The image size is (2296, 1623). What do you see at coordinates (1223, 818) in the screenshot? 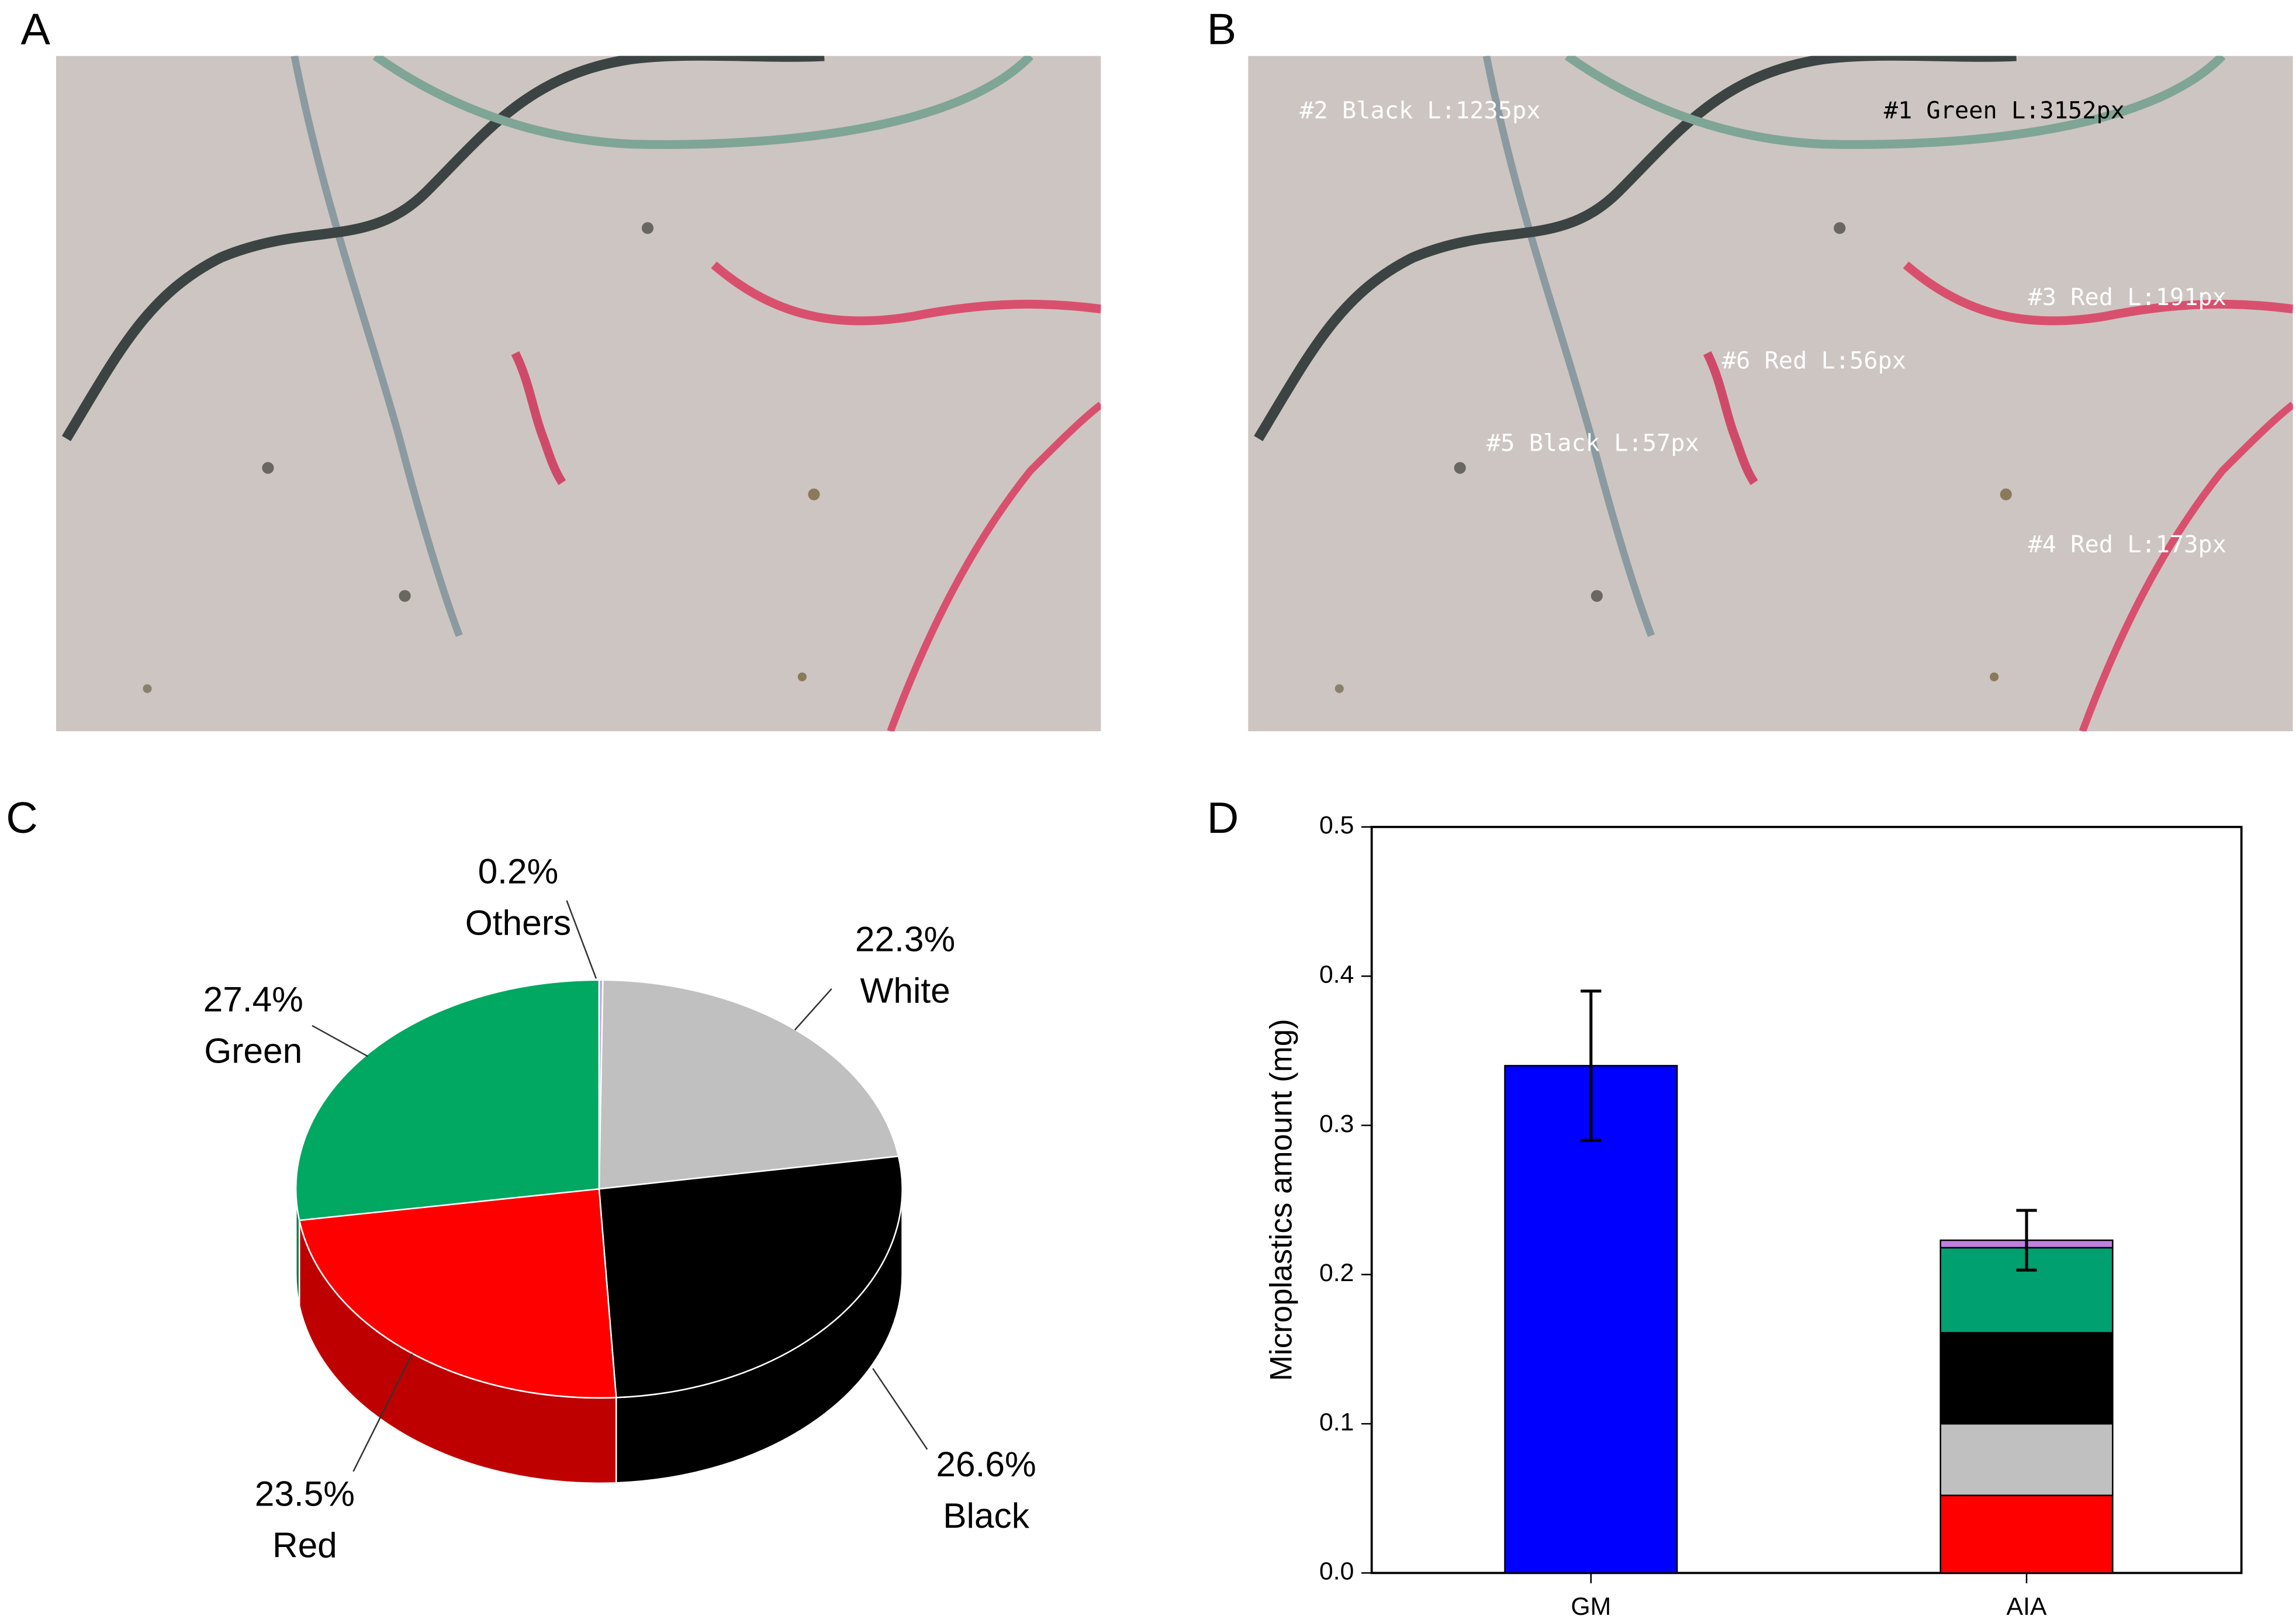
I see `panel-label: D` at bounding box center [1223, 818].